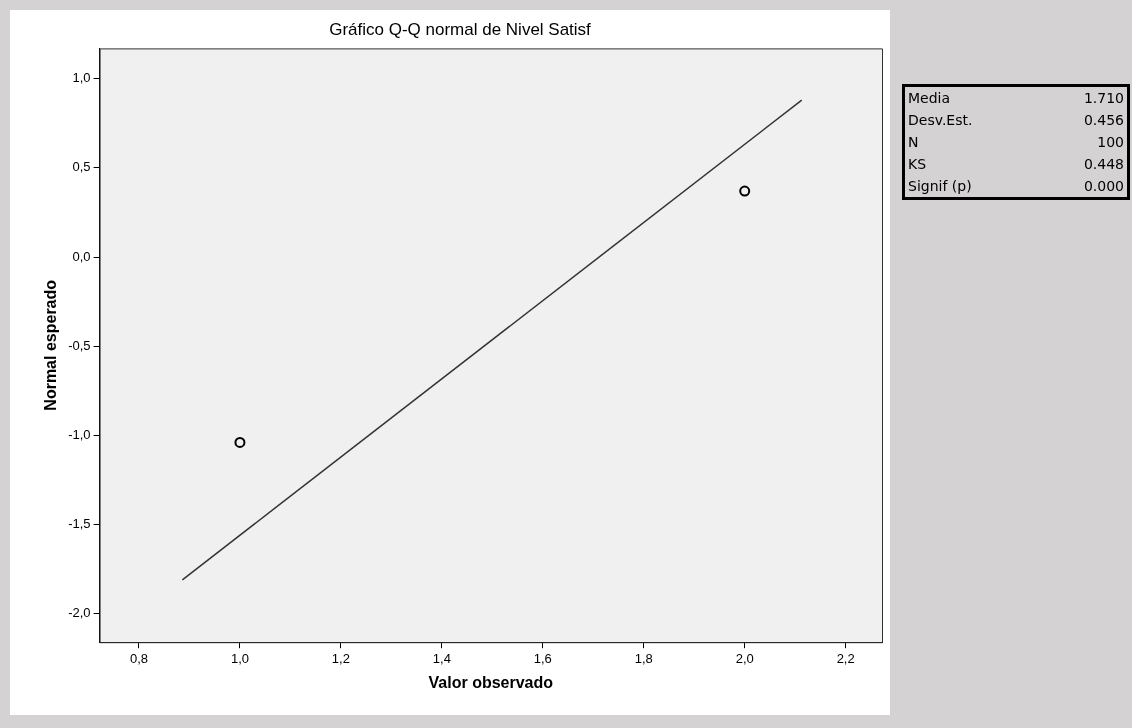 The height and width of the screenshot is (728, 1132). Describe the element at coordinates (79, 524) in the screenshot. I see `y-tick-label: -1,5` at that location.